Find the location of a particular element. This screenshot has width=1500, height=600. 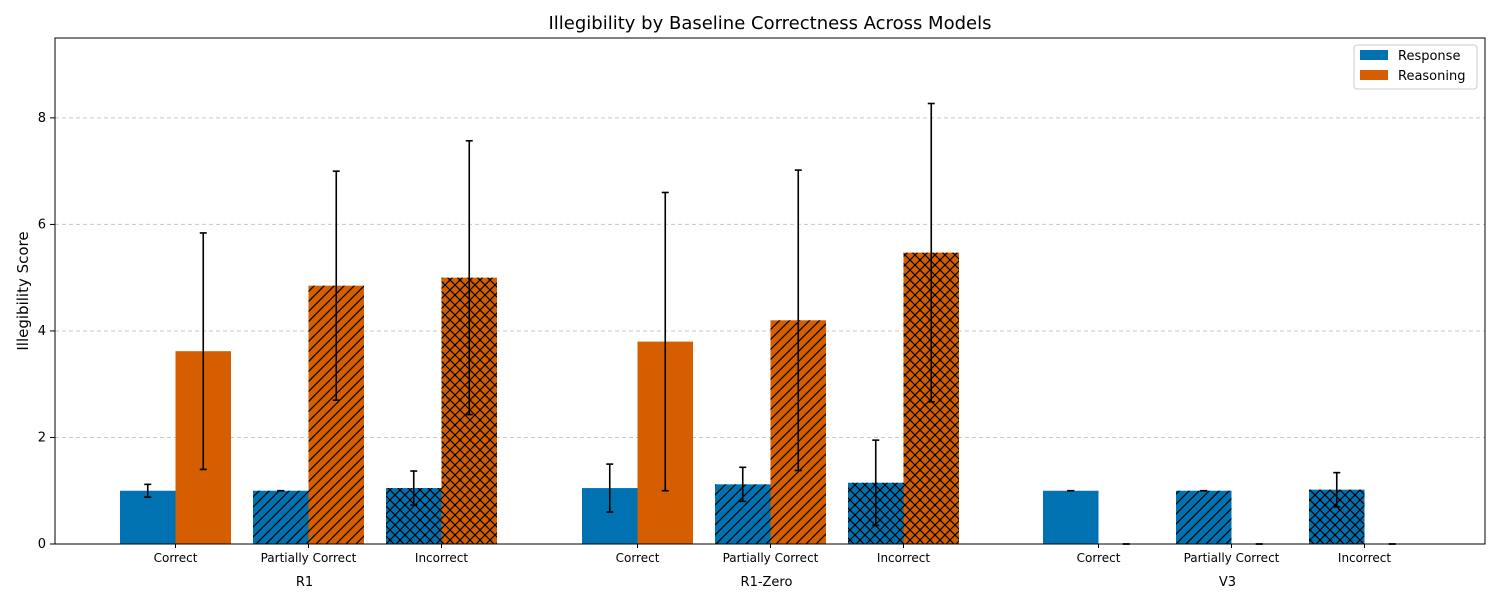

x-tick-label-r1-incorrect: Incorrect is located at coordinates (441, 558).